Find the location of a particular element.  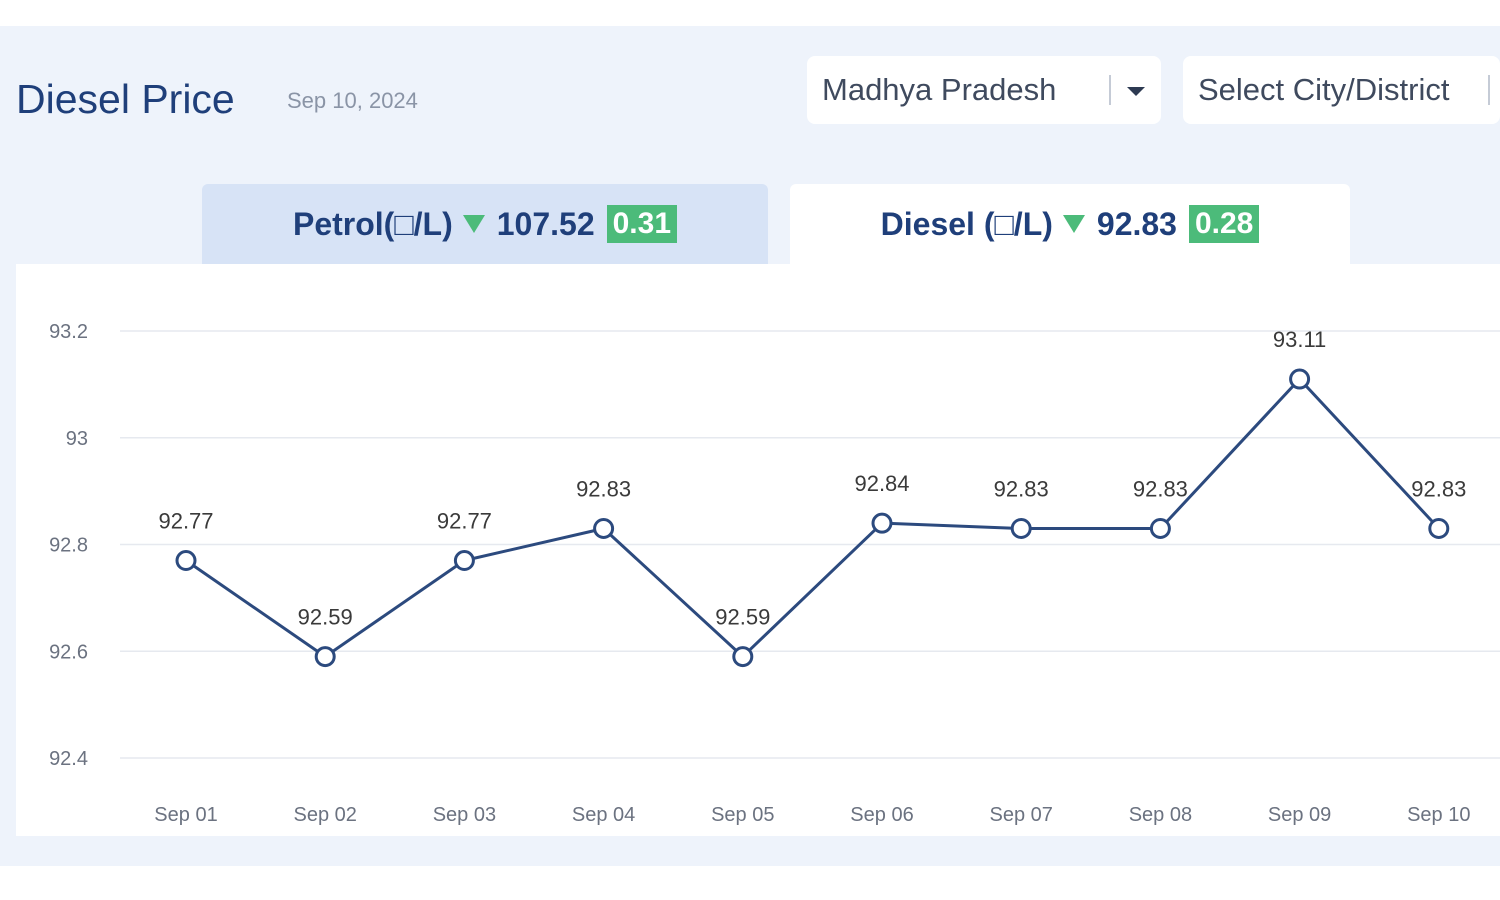

x-tick-label: Sep 07 is located at coordinates (1021, 815).